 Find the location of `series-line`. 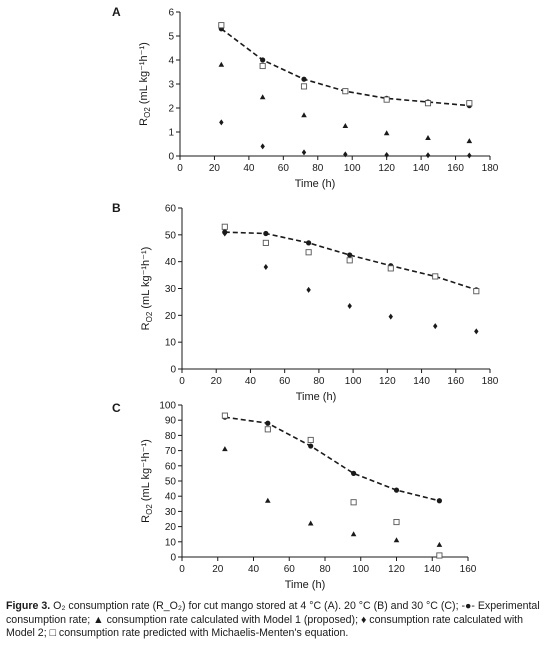

series-line is located at coordinates (332, 459).